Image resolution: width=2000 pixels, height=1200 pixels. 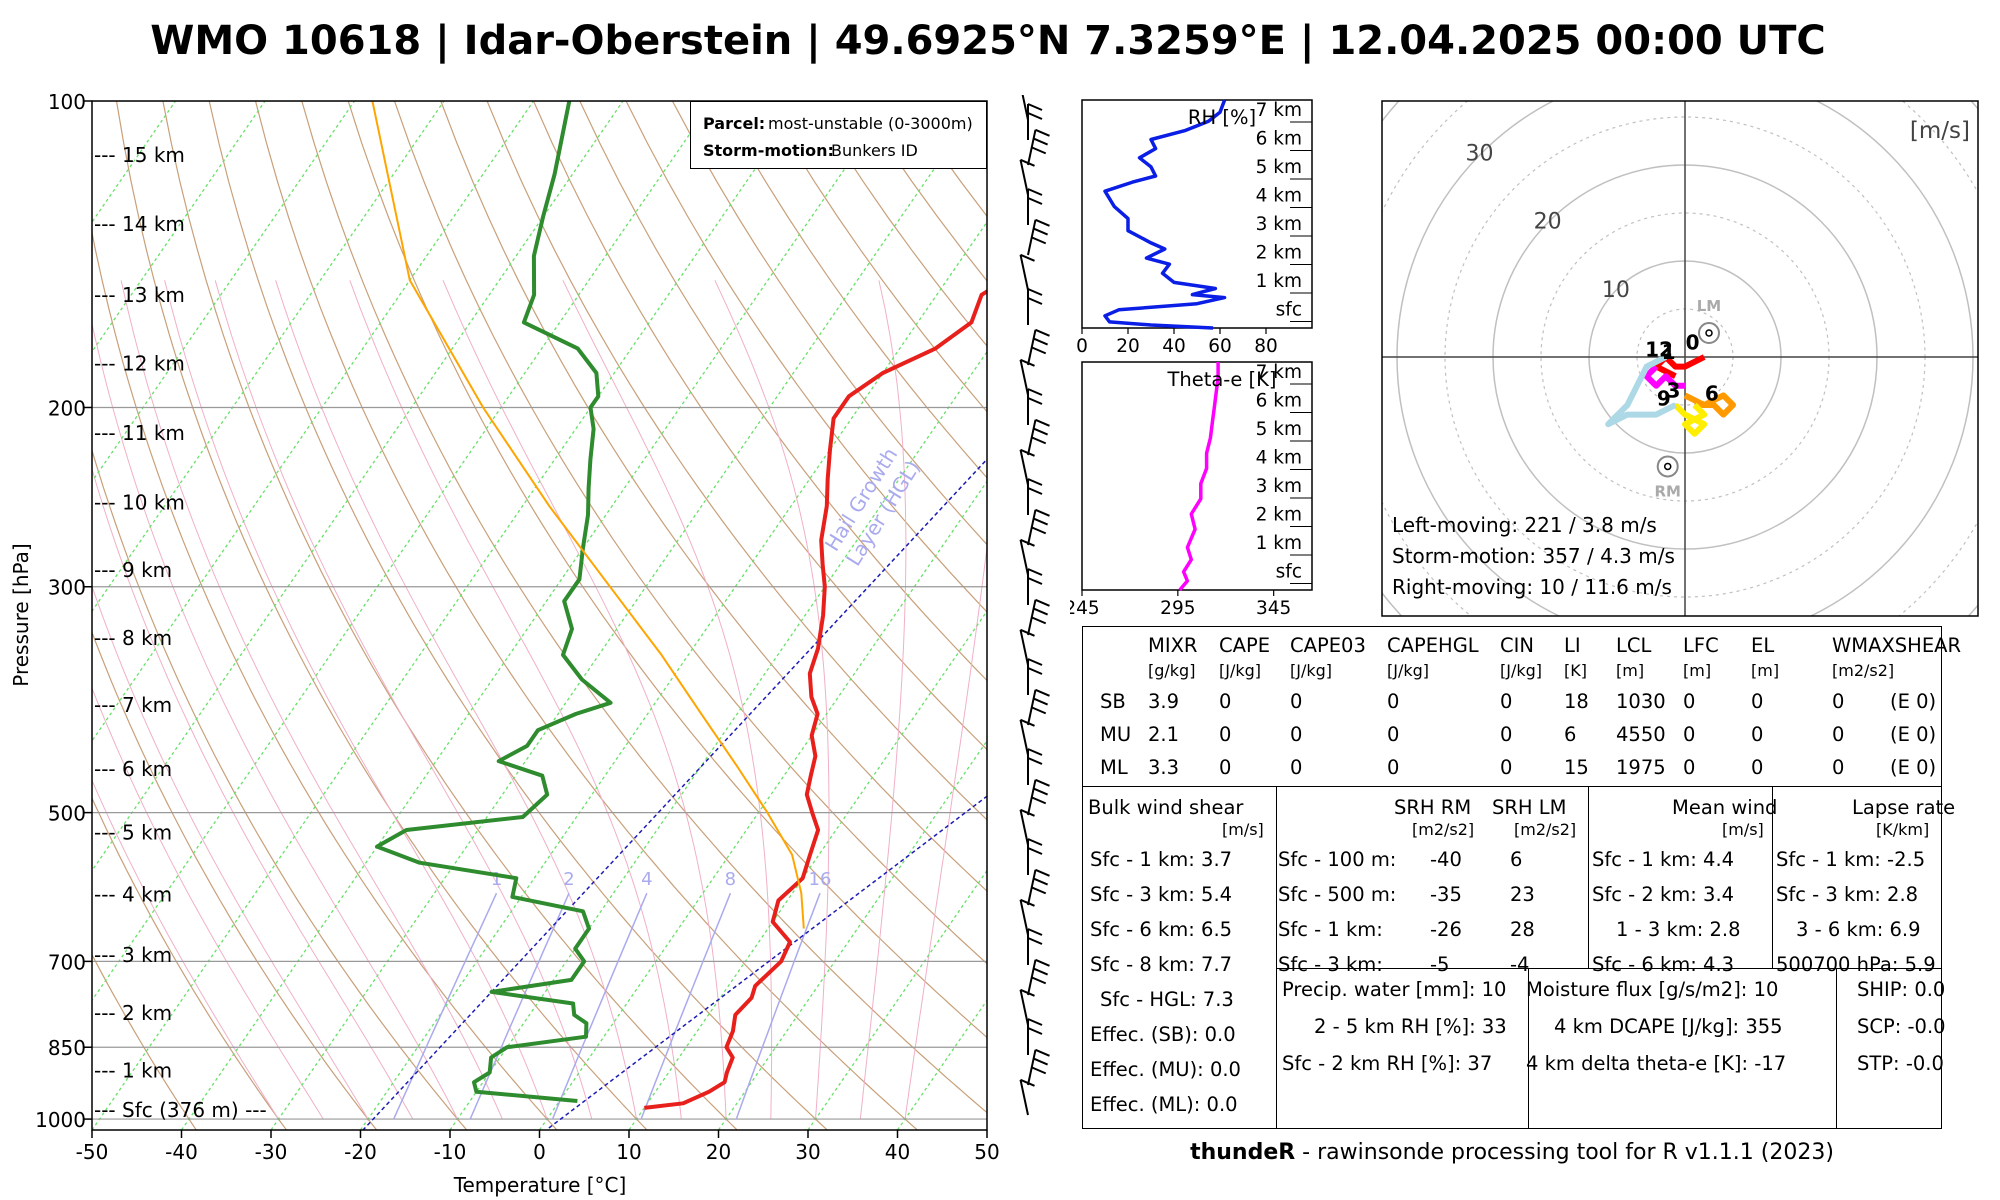 What do you see at coordinates (1337, 894) in the screenshot?
I see `srh-label: Sfc - 500 m:` at bounding box center [1337, 894].